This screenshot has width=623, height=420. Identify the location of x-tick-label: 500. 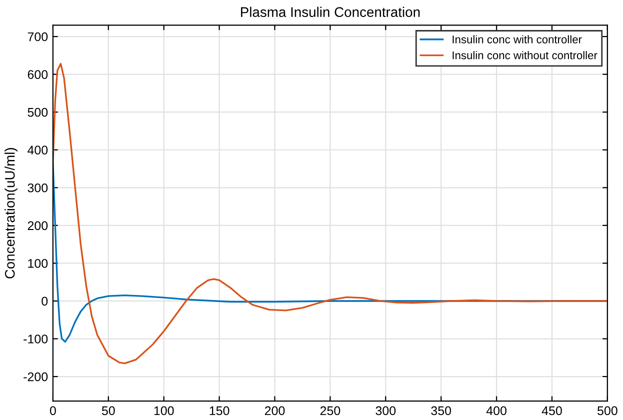
(608, 411).